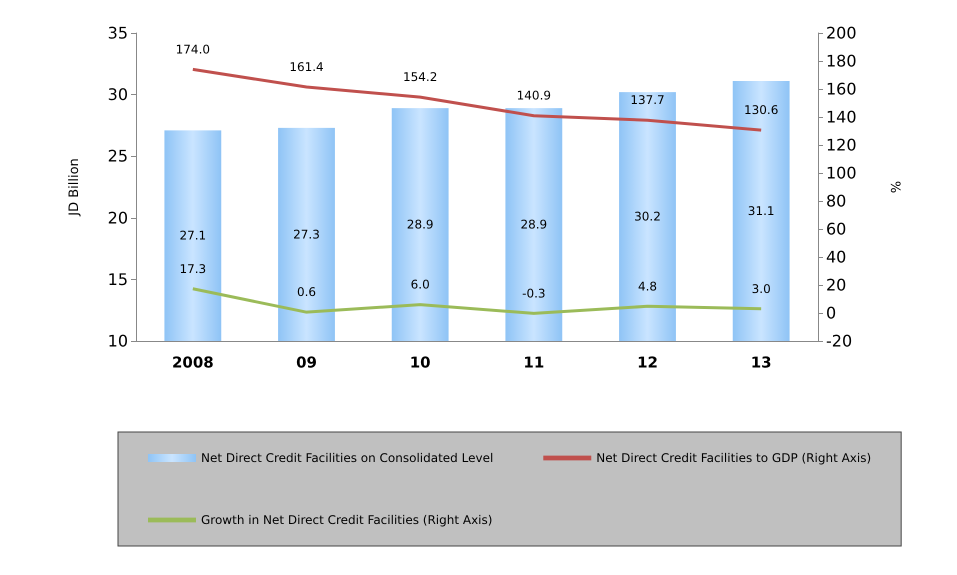 This screenshot has height=575, width=957. I want to click on y-tick-label: 25, so click(118, 156).